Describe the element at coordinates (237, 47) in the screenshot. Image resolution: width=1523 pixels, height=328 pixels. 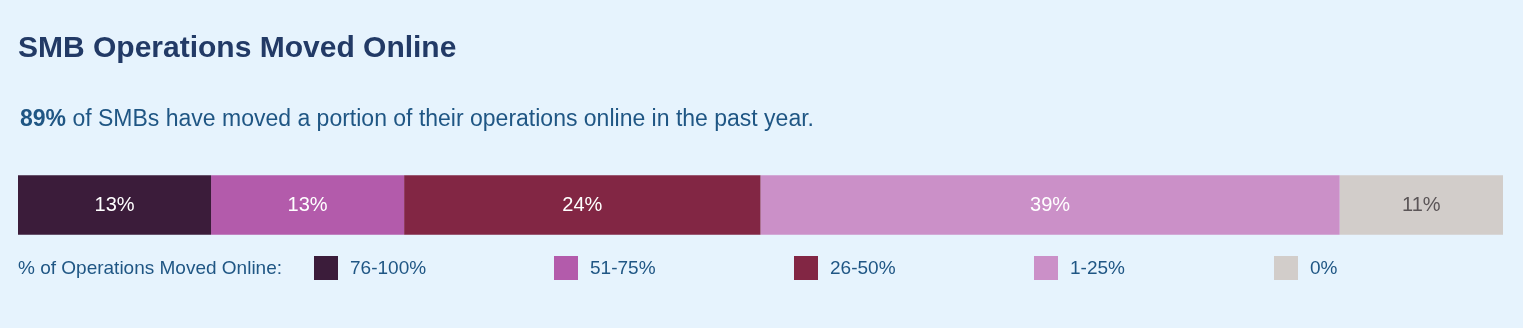
I see `chart-title: SMB Operations Moved Online` at that location.